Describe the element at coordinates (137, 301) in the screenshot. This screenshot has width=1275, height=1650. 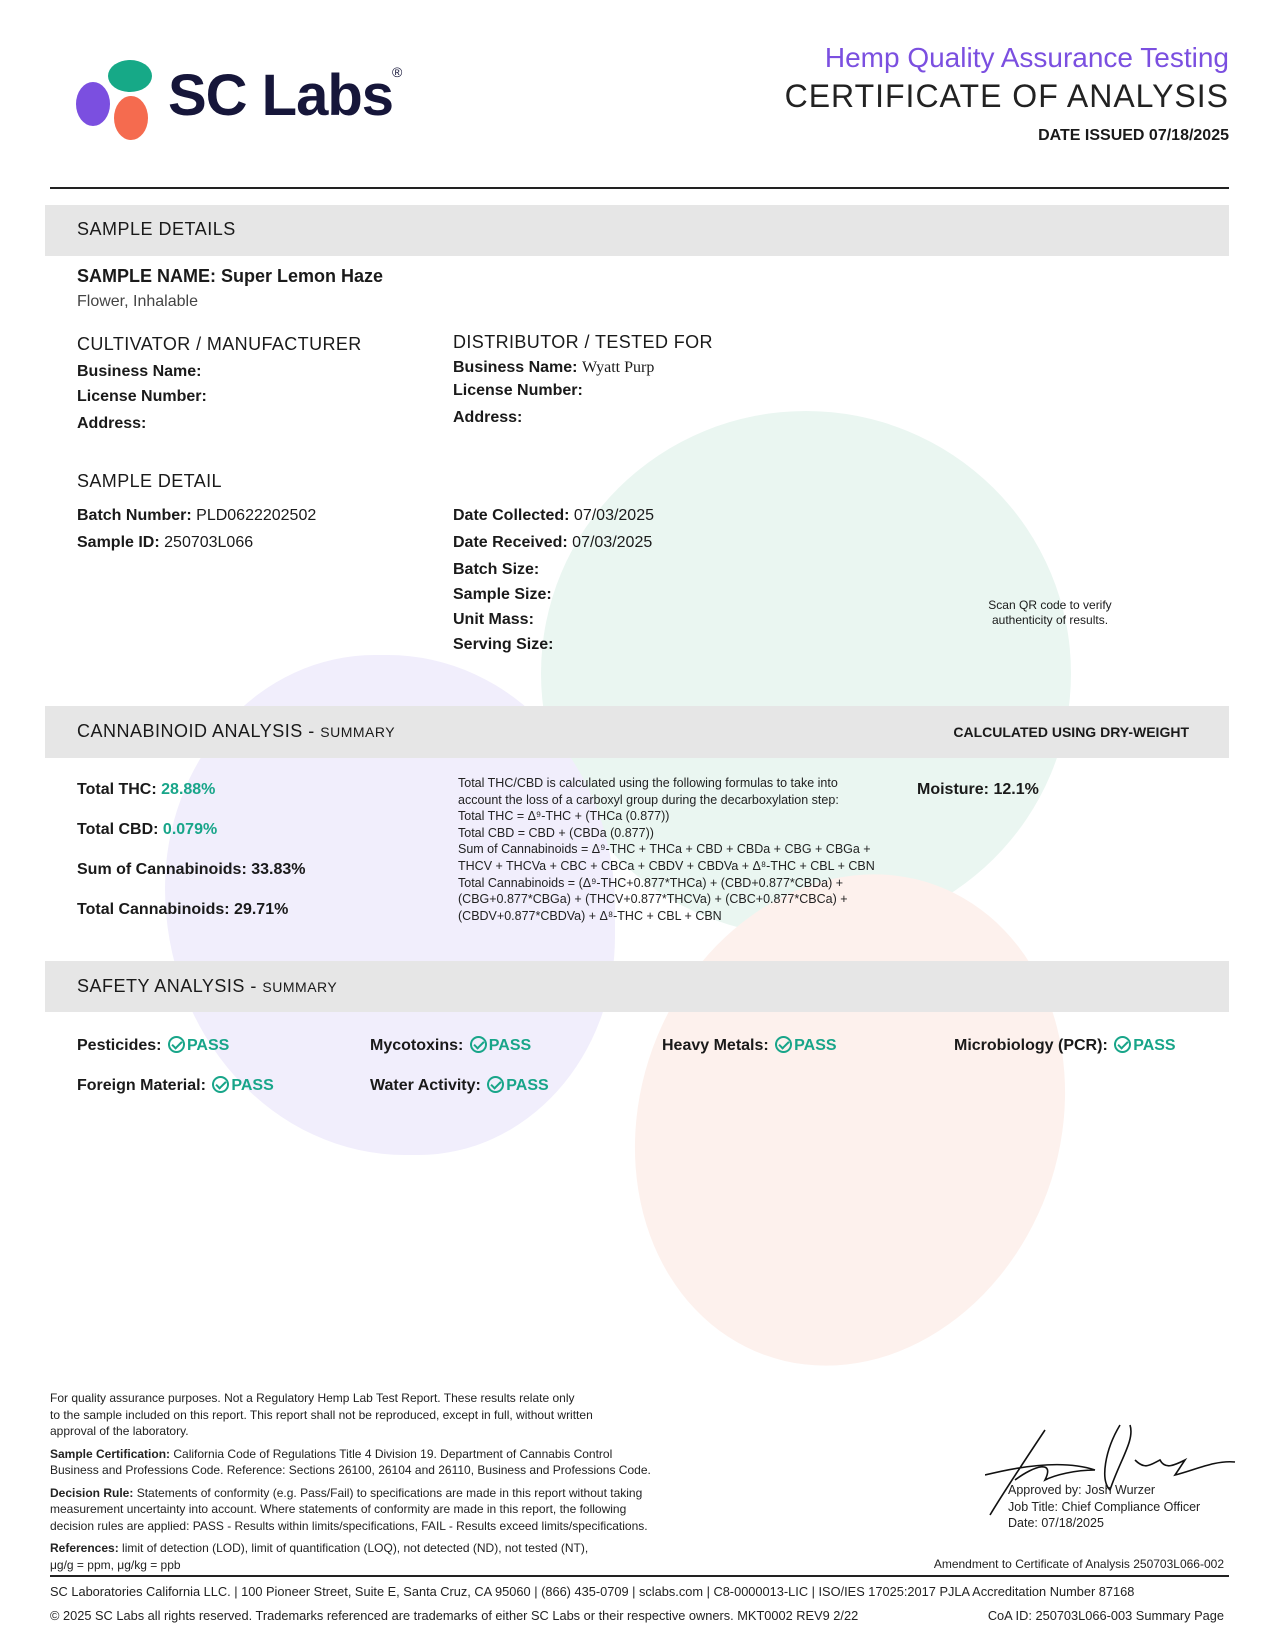
I see `sample-type: Flower, Inhalable` at that location.